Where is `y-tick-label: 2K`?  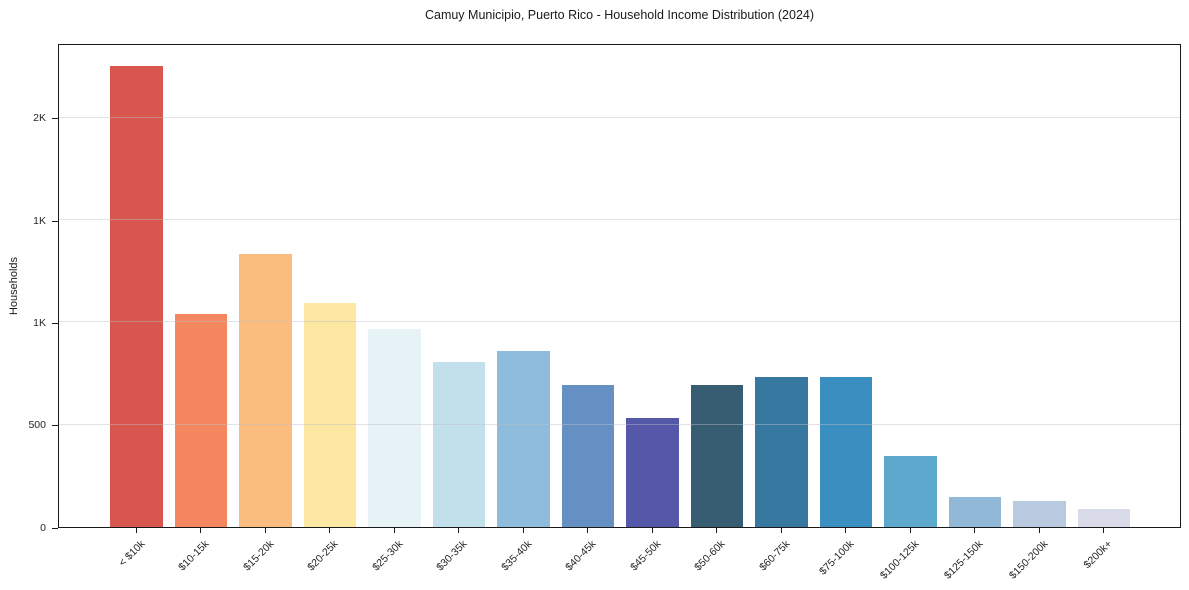
y-tick-label: 2K is located at coordinates (39, 118).